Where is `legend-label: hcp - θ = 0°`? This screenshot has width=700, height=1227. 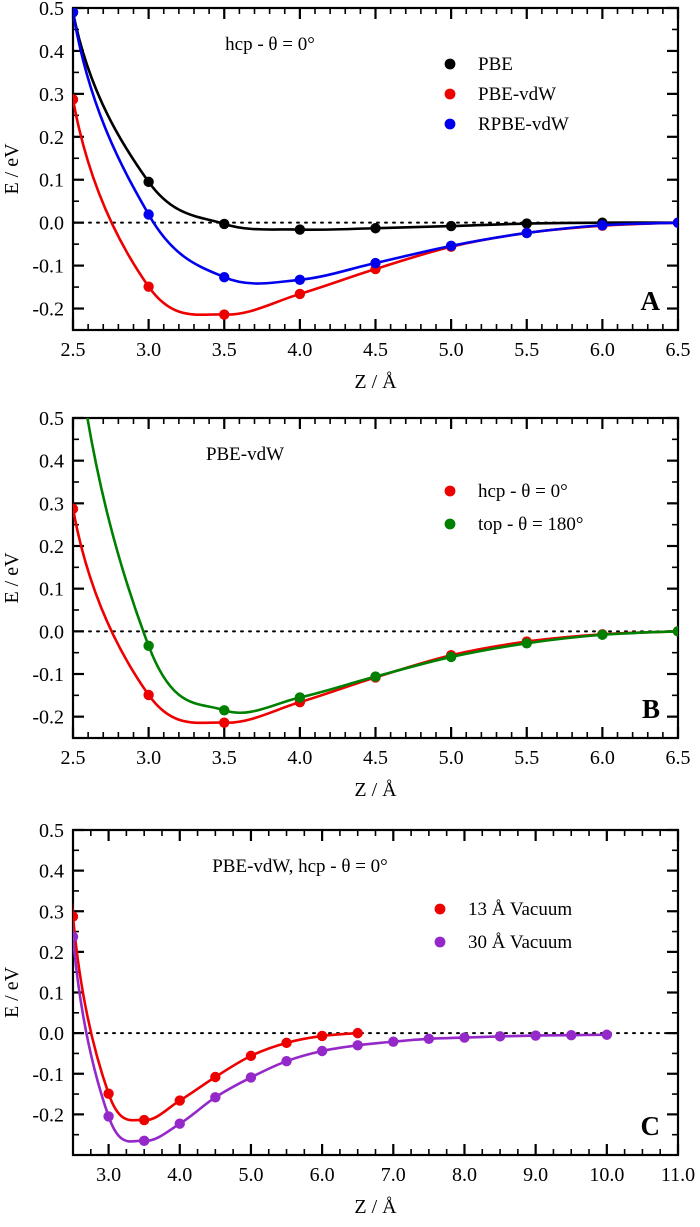 legend-label: hcp - θ = 0° is located at coordinates (523, 491).